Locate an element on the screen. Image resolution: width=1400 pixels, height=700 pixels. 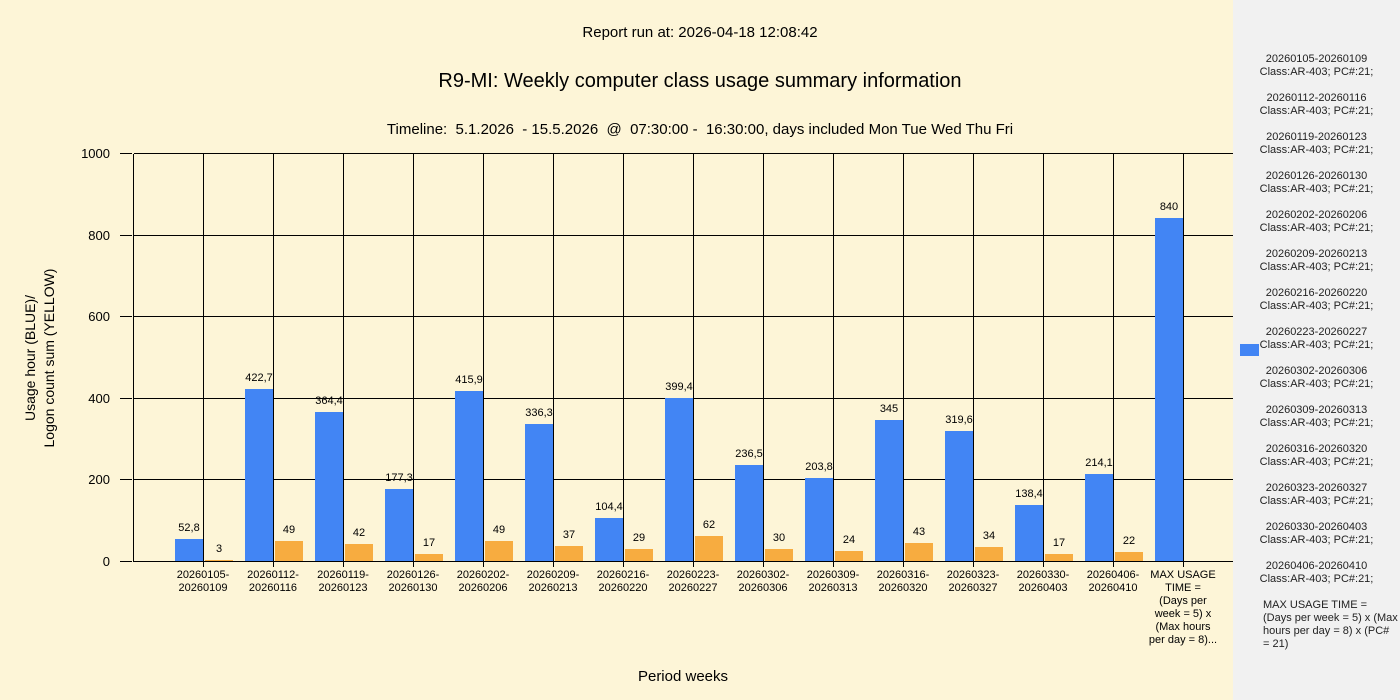
bar-value-blue: 214,1 is located at coordinates (1099, 462).